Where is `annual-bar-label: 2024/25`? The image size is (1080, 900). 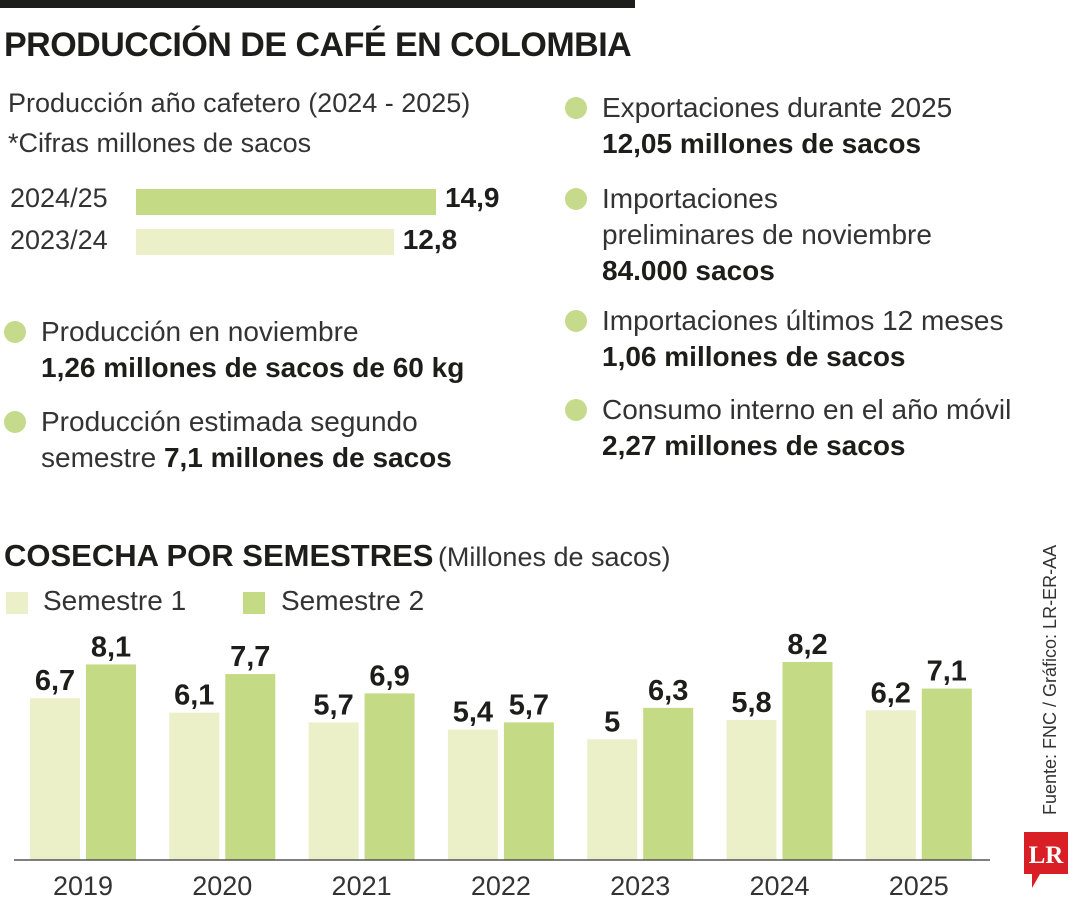 annual-bar-label: 2024/25 is located at coordinates (59, 198).